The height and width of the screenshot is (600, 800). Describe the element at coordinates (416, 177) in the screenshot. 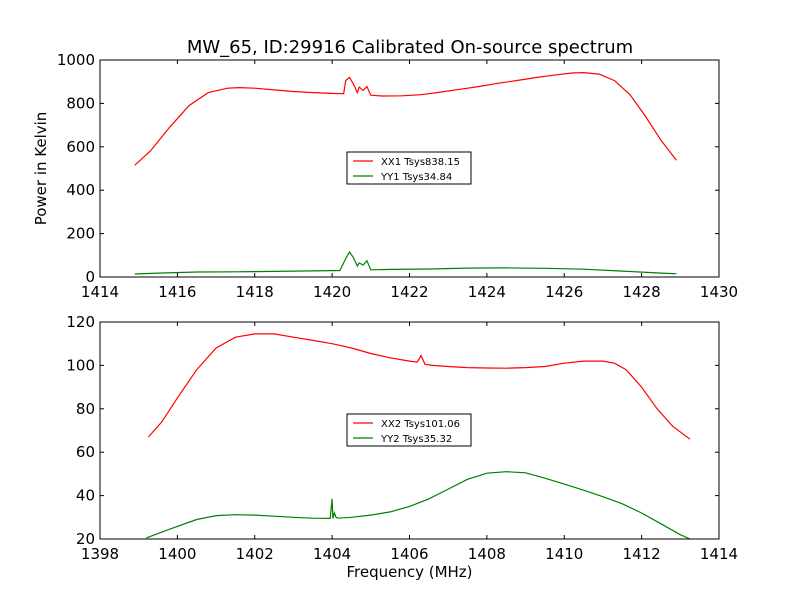

I see `legend-label-0-1: YY1 Tsys34.84` at that location.